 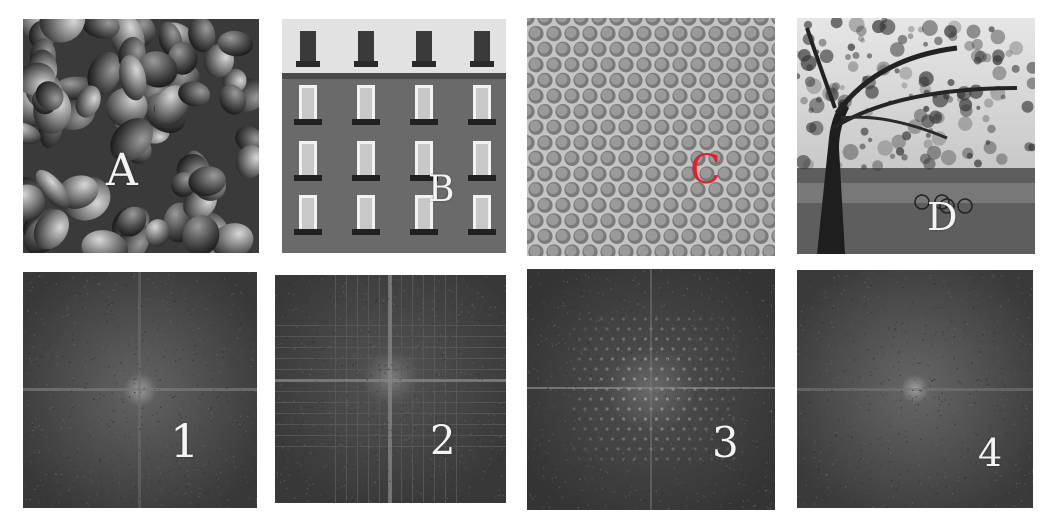 I want to click on spectrum-2: 2, so click(x=390, y=389).